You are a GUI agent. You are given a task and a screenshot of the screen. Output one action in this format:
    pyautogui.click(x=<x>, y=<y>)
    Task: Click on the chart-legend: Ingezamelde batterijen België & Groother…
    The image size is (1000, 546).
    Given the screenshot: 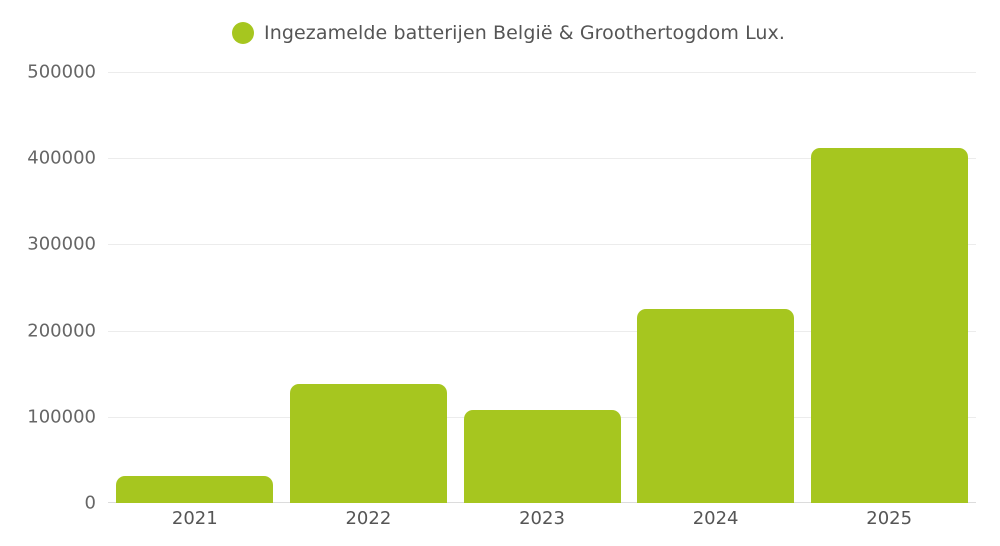 What is the action you would take?
    pyautogui.click(x=508, y=33)
    